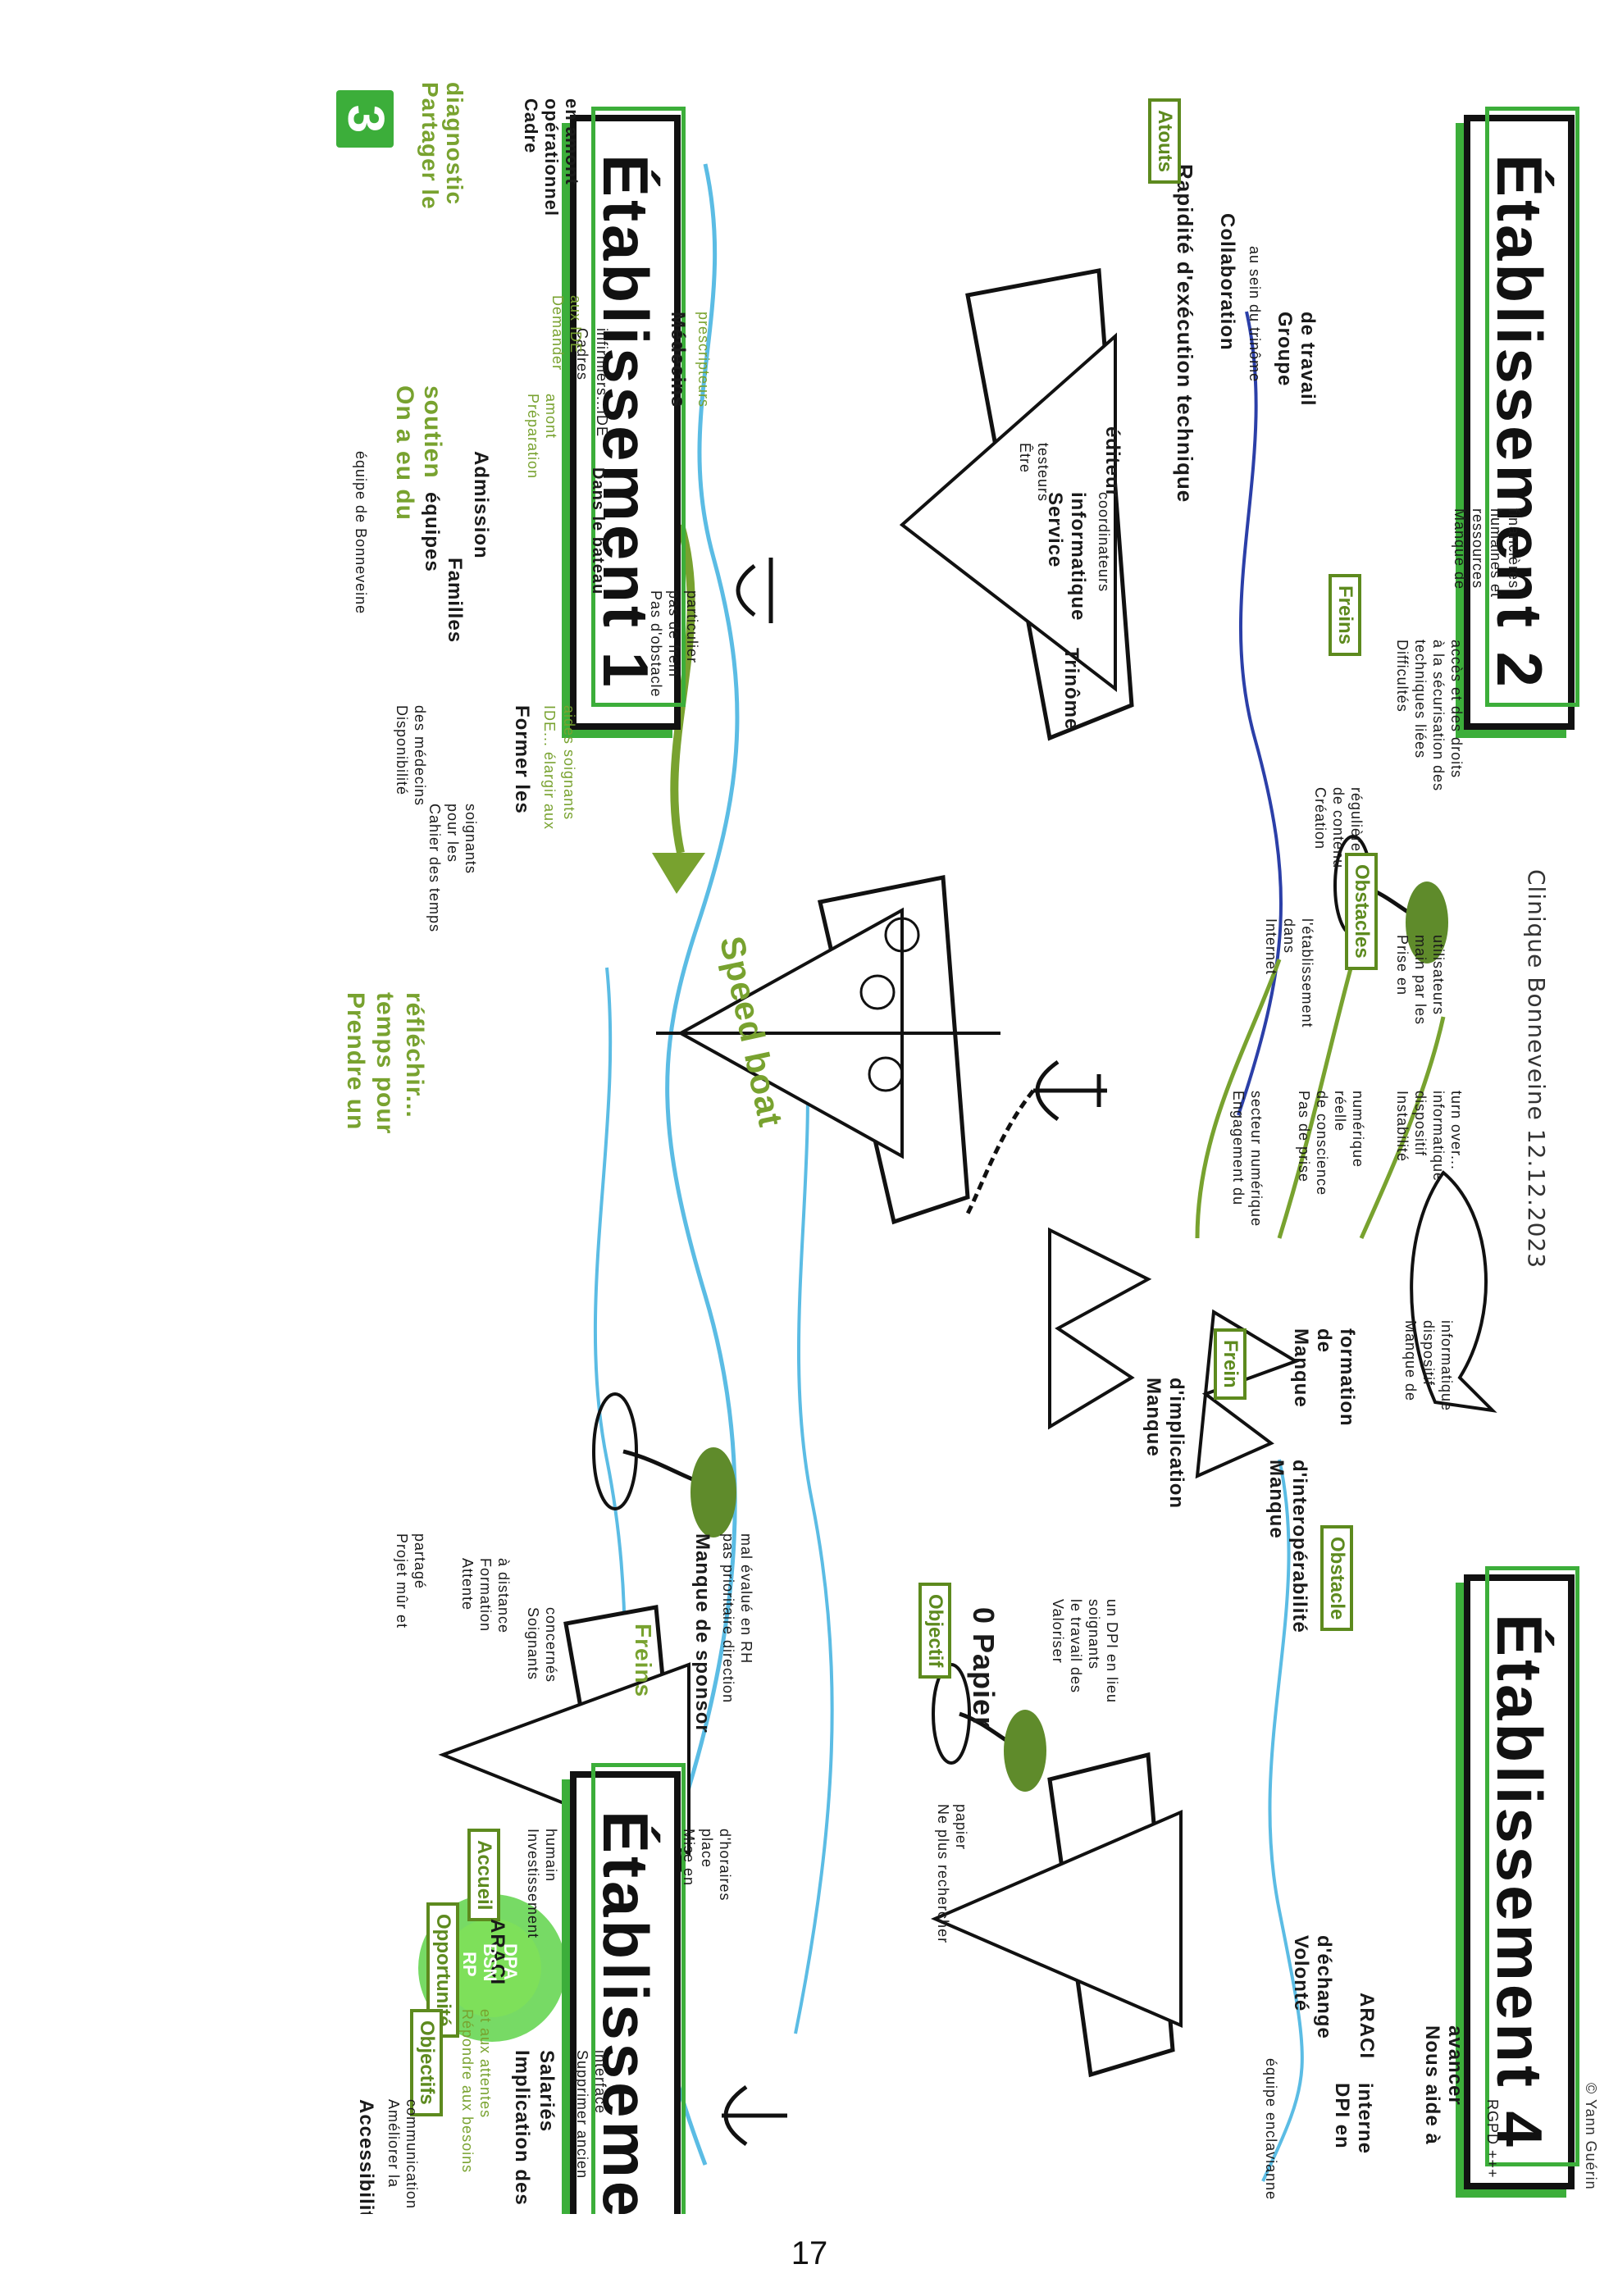  Describe the element at coordinates (365, 119) in the screenshot. I see `section-number-badge: 3` at that location.